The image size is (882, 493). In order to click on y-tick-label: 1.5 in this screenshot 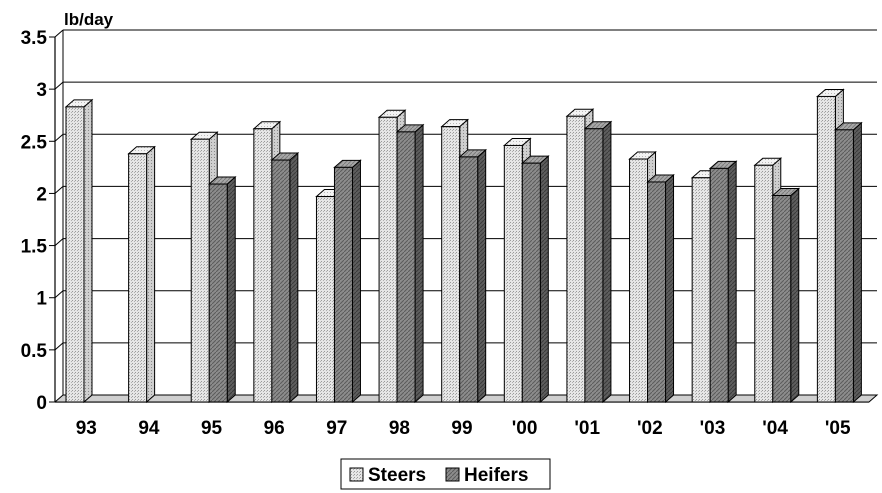, I will do `click(34, 247)`.